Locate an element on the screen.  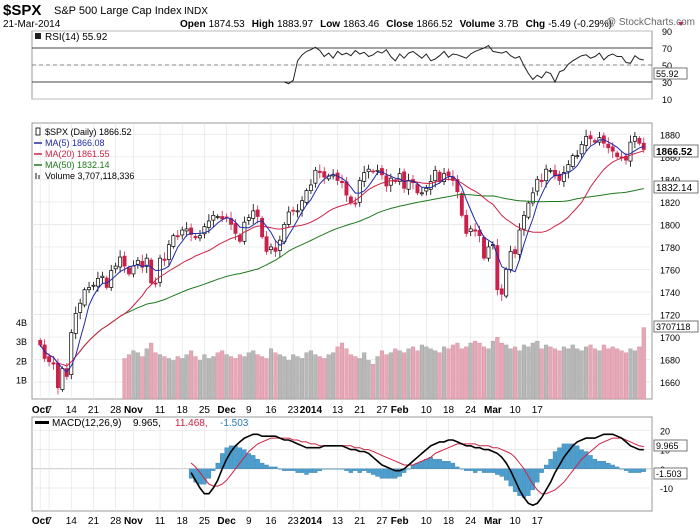
price-x-tick-label: 24 is located at coordinates (471, 410).